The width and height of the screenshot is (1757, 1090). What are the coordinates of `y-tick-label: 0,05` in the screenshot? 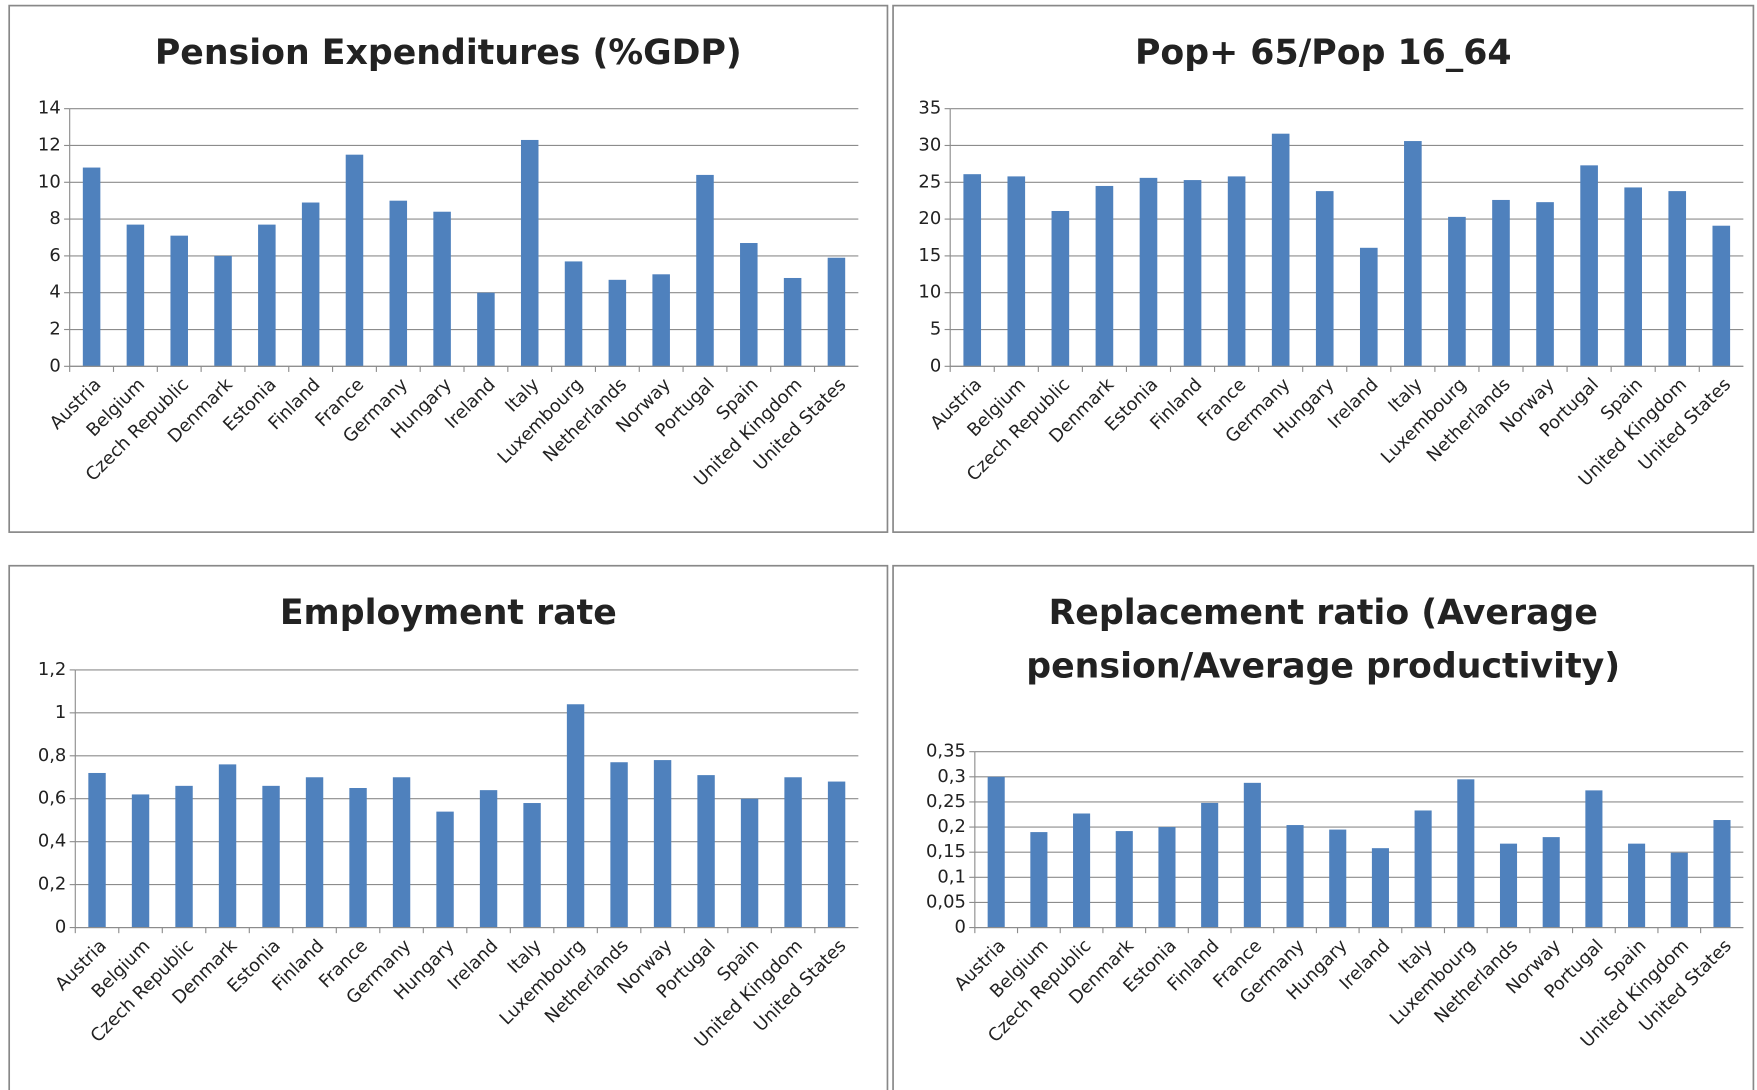 It's located at (946, 901).